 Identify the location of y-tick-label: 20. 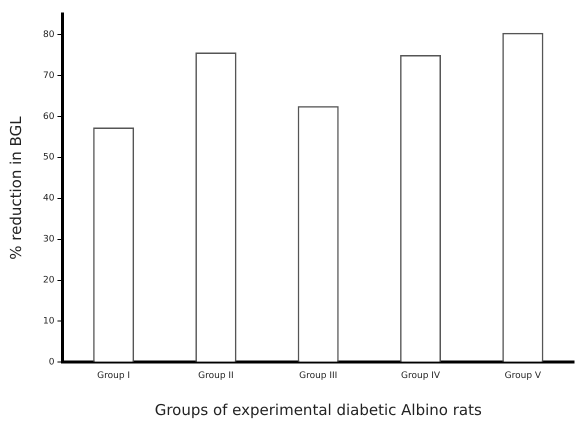
(49, 281).